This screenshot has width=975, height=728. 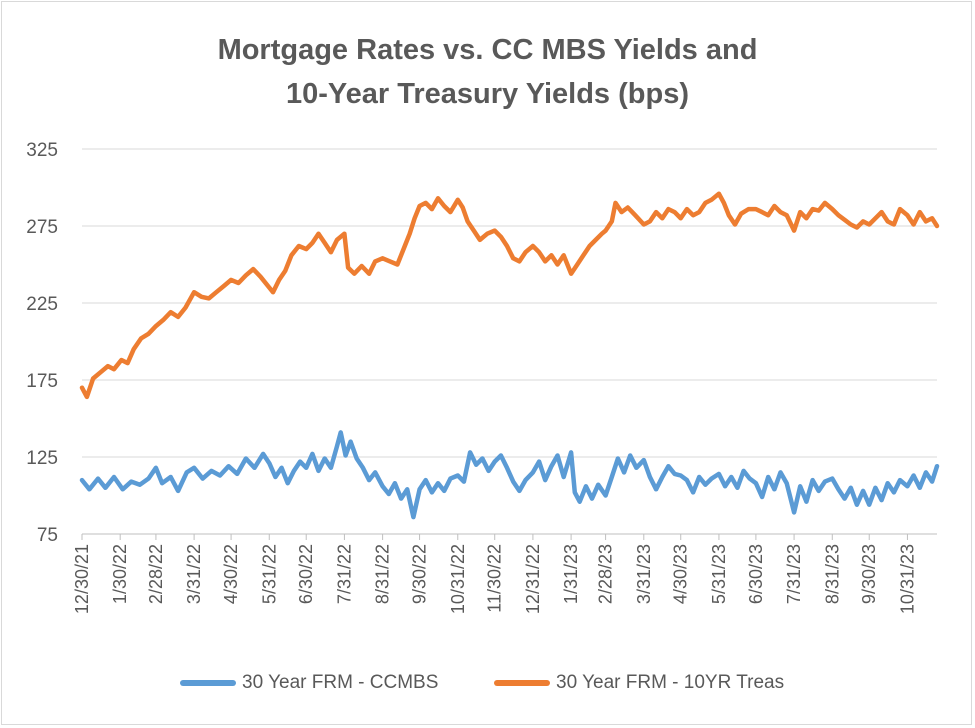 What do you see at coordinates (533, 579) in the screenshot?
I see `x-tick-label: 12/31/22` at bounding box center [533, 579].